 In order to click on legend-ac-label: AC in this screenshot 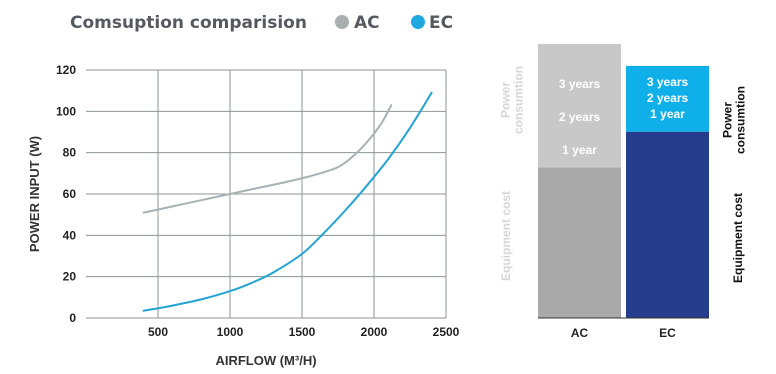, I will do `click(367, 23)`.